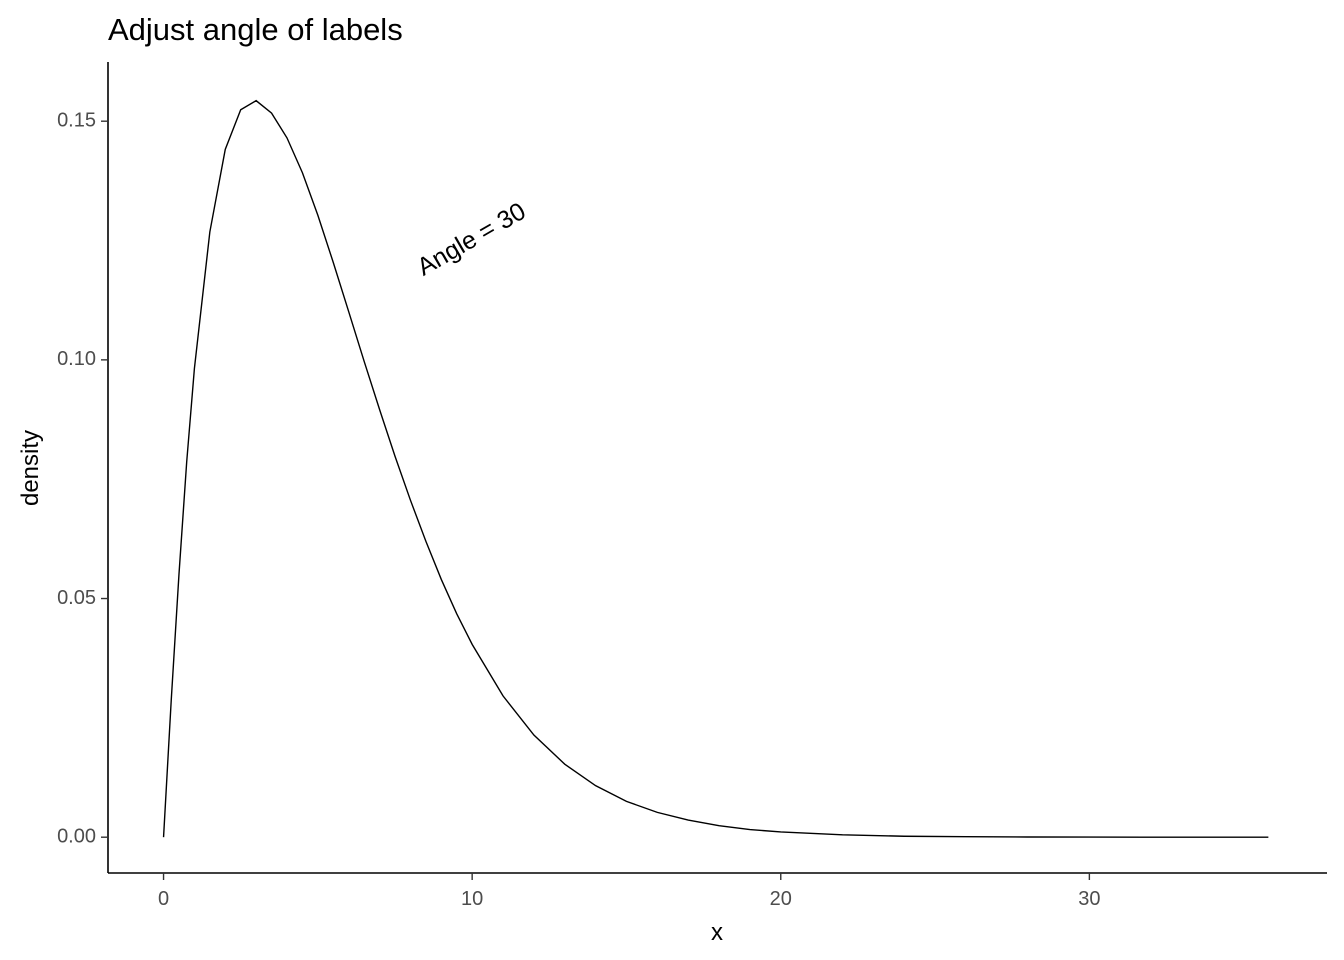 The image size is (1344, 960). Describe the element at coordinates (76, 359) in the screenshot. I see `y-tick-label: 0.10` at that location.